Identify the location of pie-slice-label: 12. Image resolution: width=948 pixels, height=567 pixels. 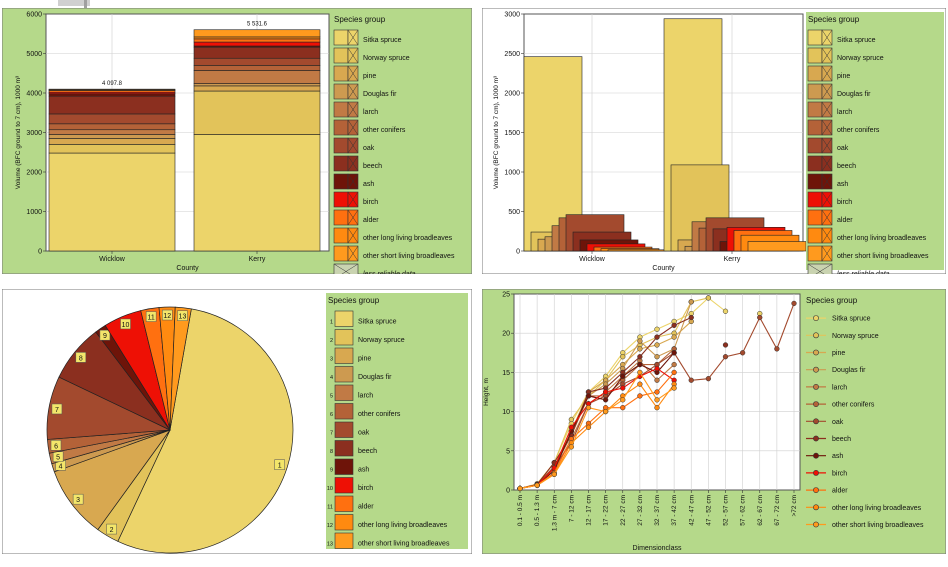
(167, 316).